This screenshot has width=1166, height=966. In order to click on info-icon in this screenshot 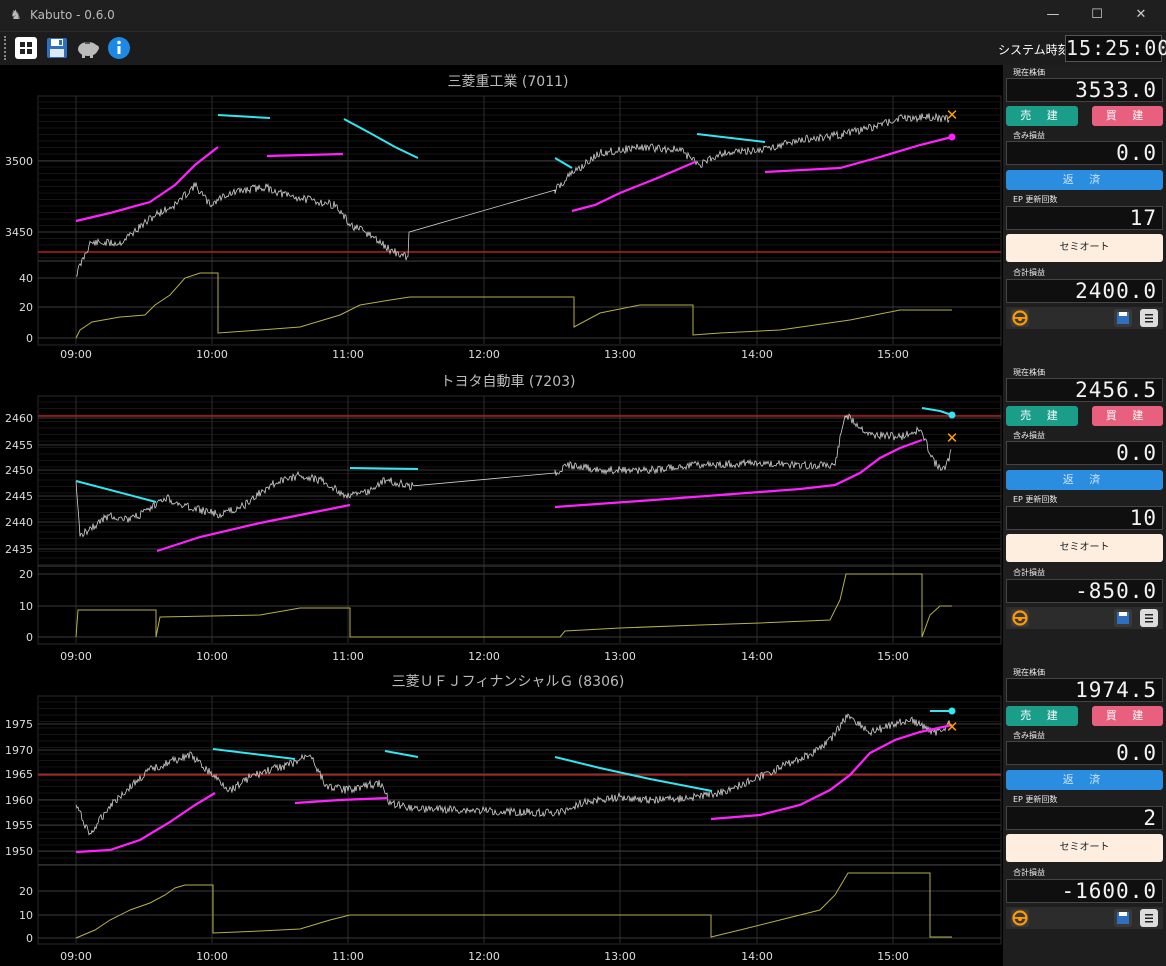, I will do `click(119, 48)`.